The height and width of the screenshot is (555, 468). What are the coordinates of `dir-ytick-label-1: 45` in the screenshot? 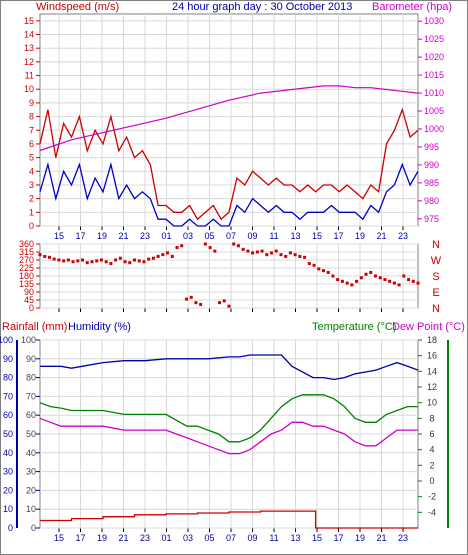 It's located at (29, 300).